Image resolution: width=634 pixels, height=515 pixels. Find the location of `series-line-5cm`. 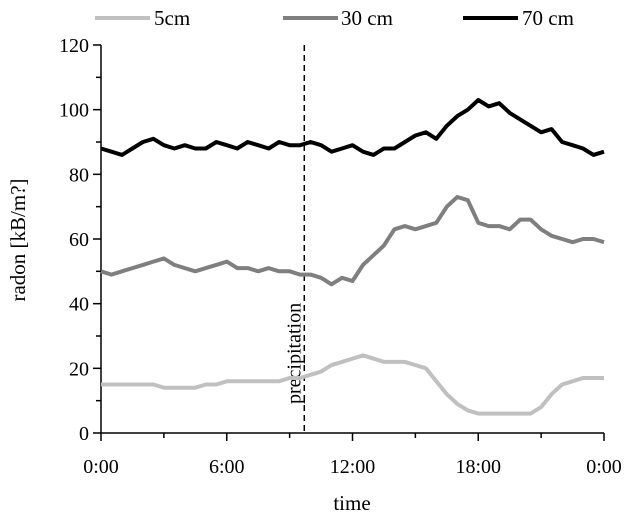

series-line-5cm is located at coordinates (352, 384).